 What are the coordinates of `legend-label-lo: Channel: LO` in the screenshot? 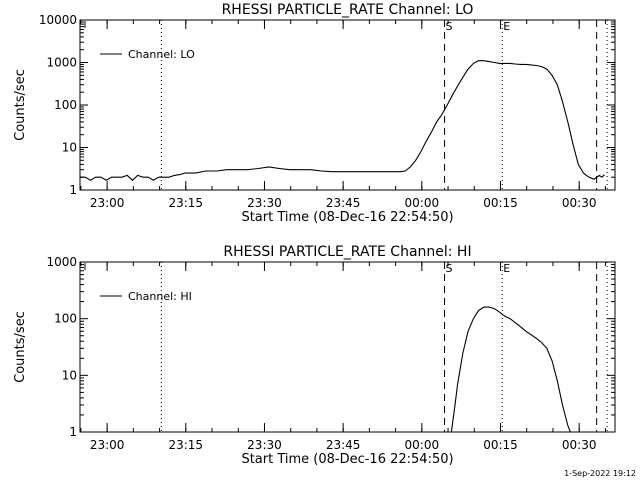 It's located at (161, 54).